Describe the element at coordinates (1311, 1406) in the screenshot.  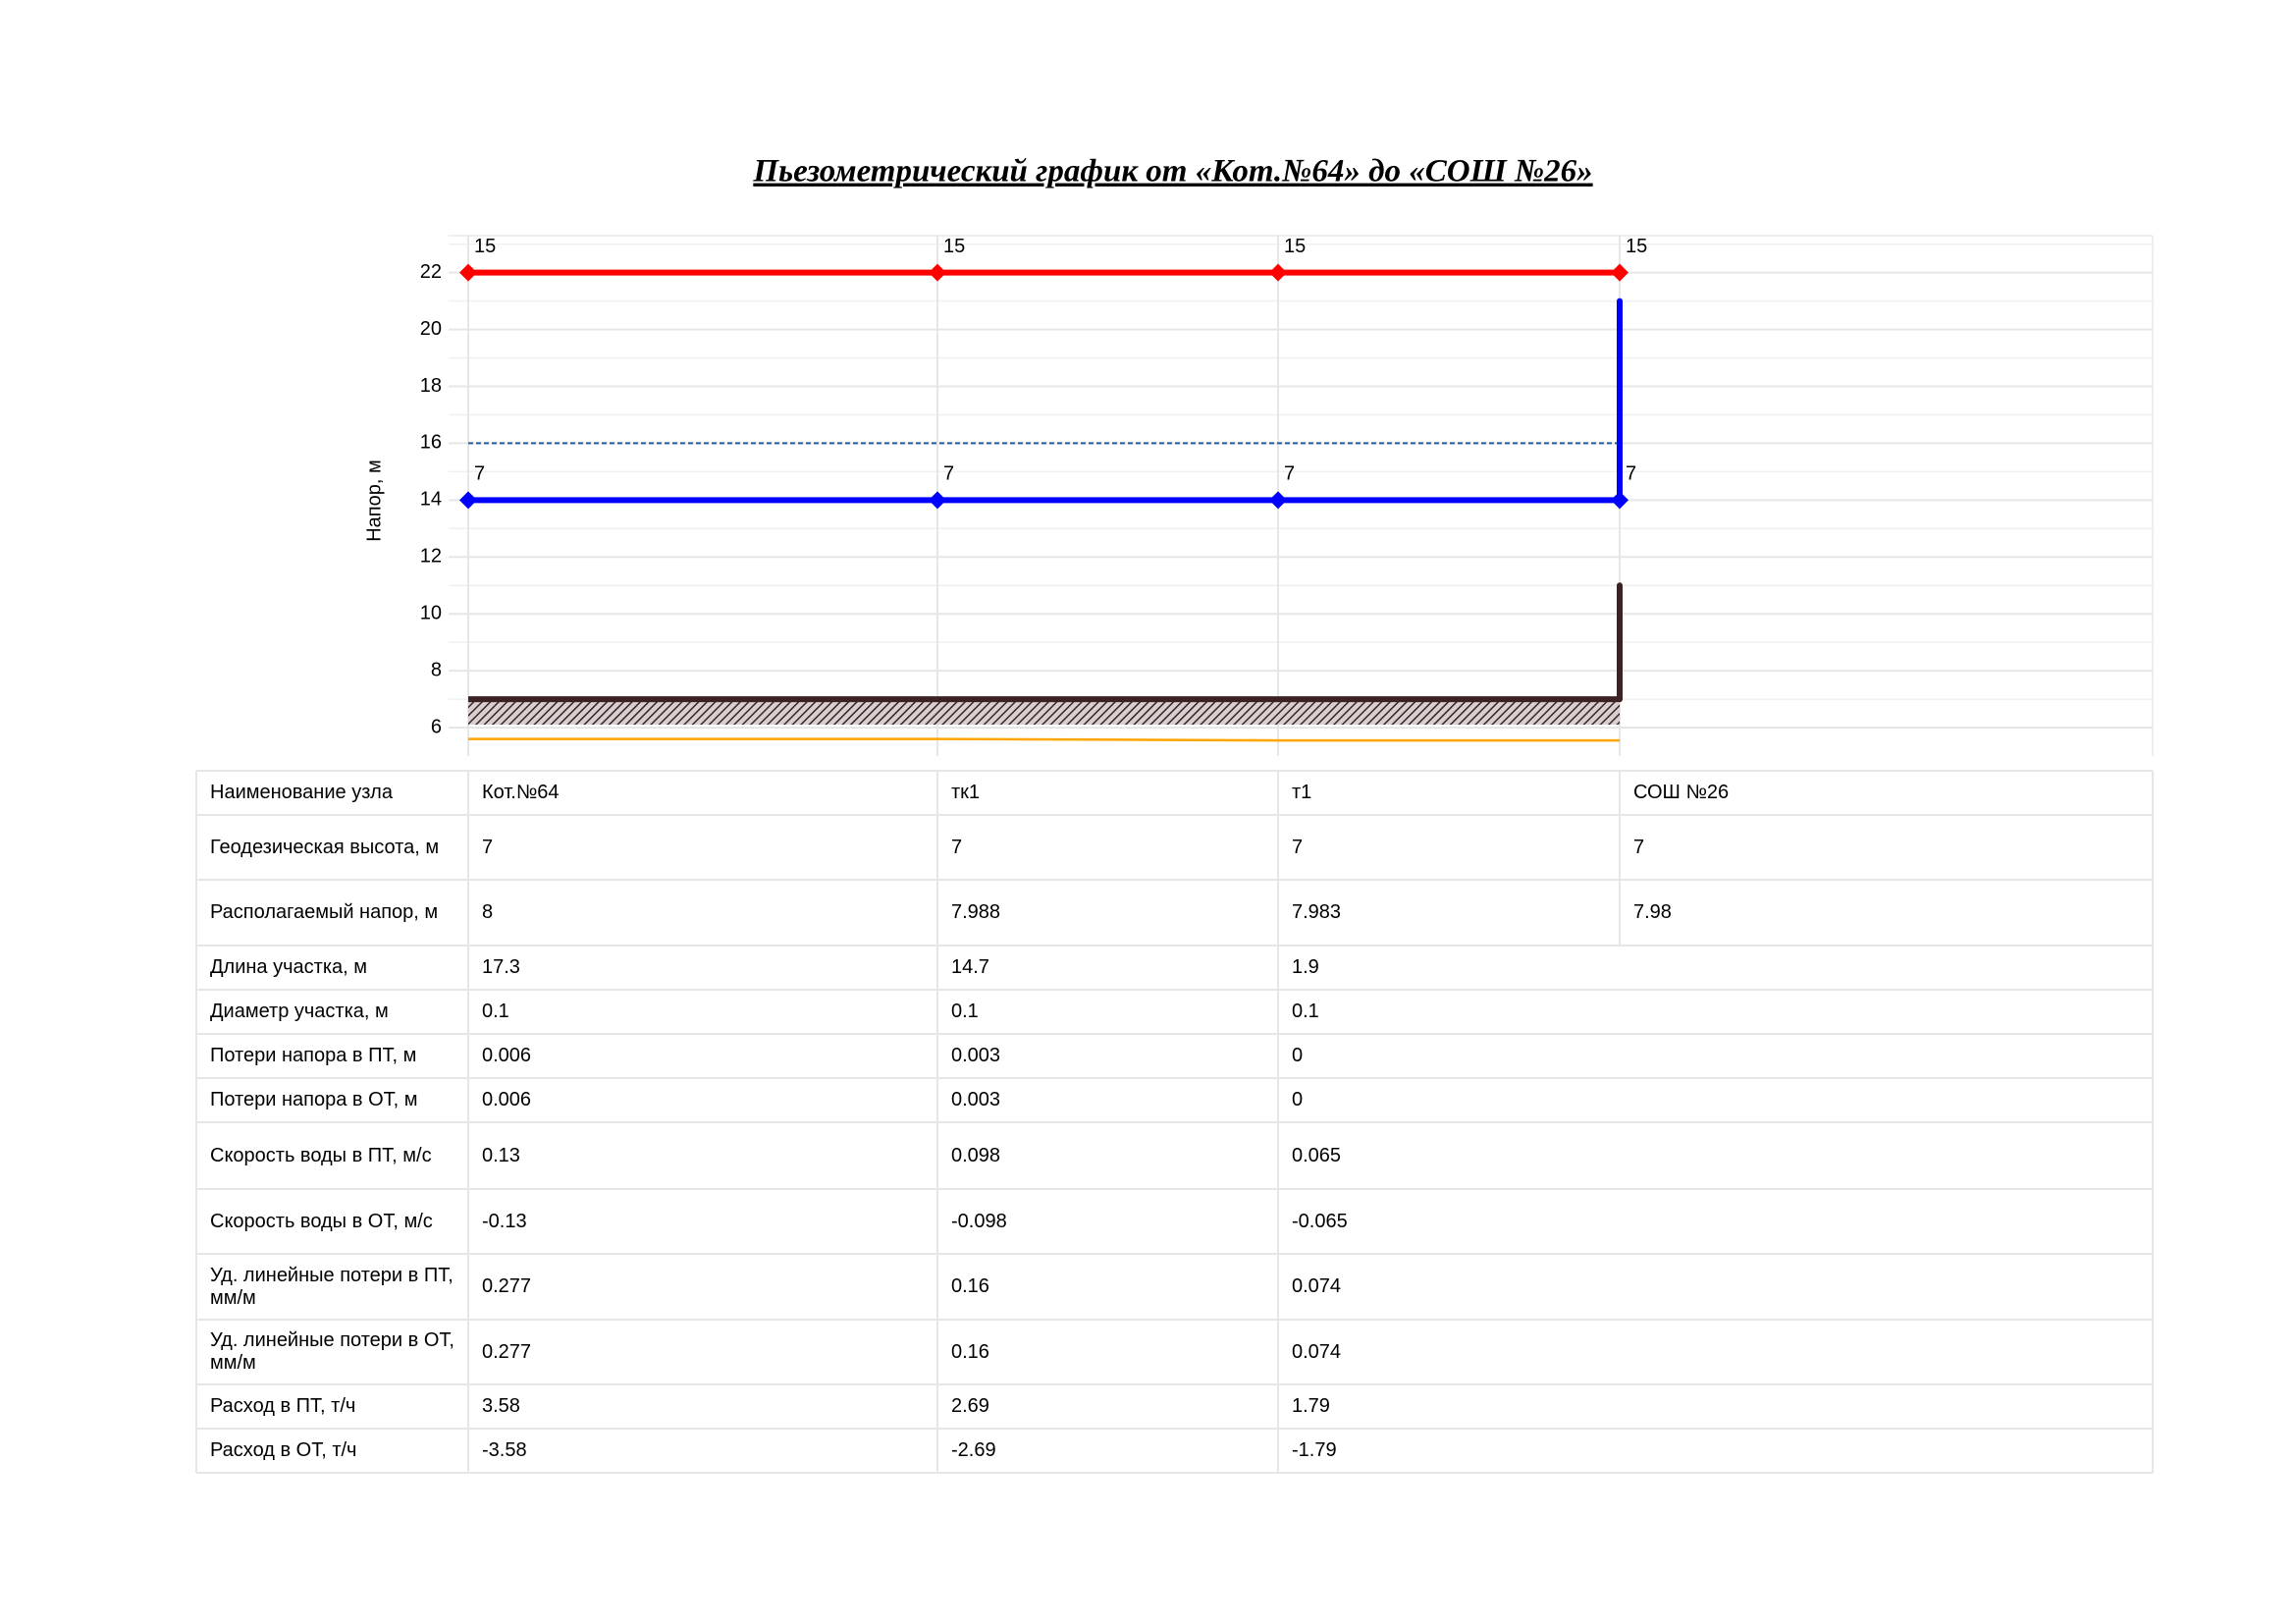
I see `table-cell: 1.79` at that location.